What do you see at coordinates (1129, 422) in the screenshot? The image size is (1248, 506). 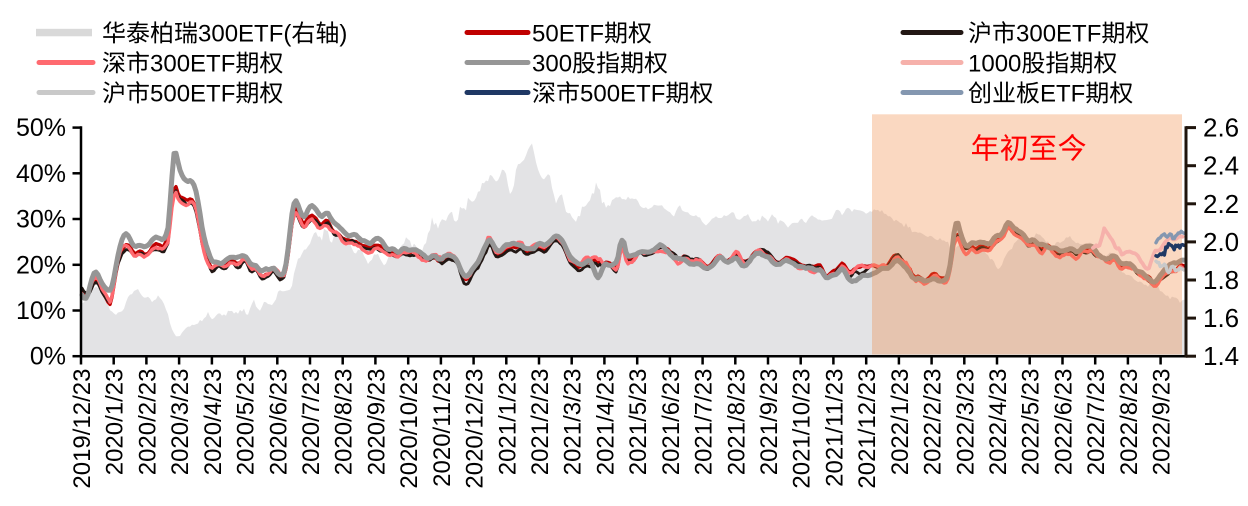 I see `svg-text: 2022/8/23` at bounding box center [1129, 422].